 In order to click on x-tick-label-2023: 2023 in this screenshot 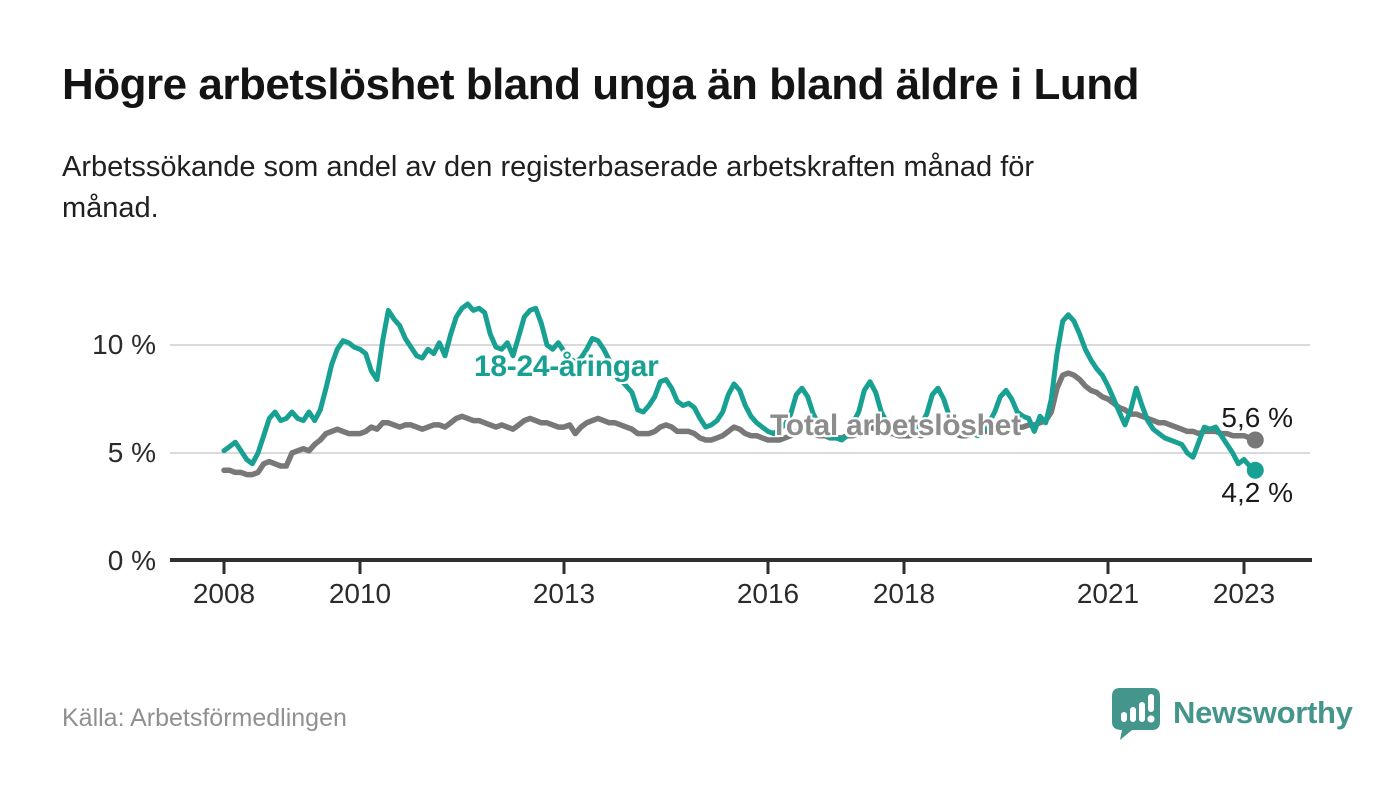, I will do `click(1244, 593)`.